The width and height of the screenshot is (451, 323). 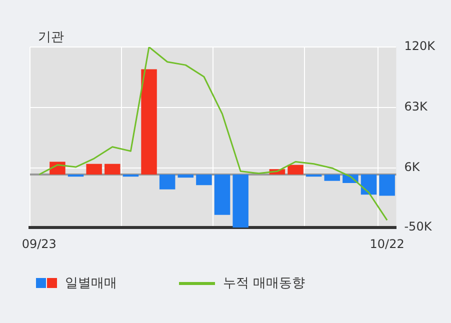 I want to click on chart-title: 기관, so click(x=51, y=37).